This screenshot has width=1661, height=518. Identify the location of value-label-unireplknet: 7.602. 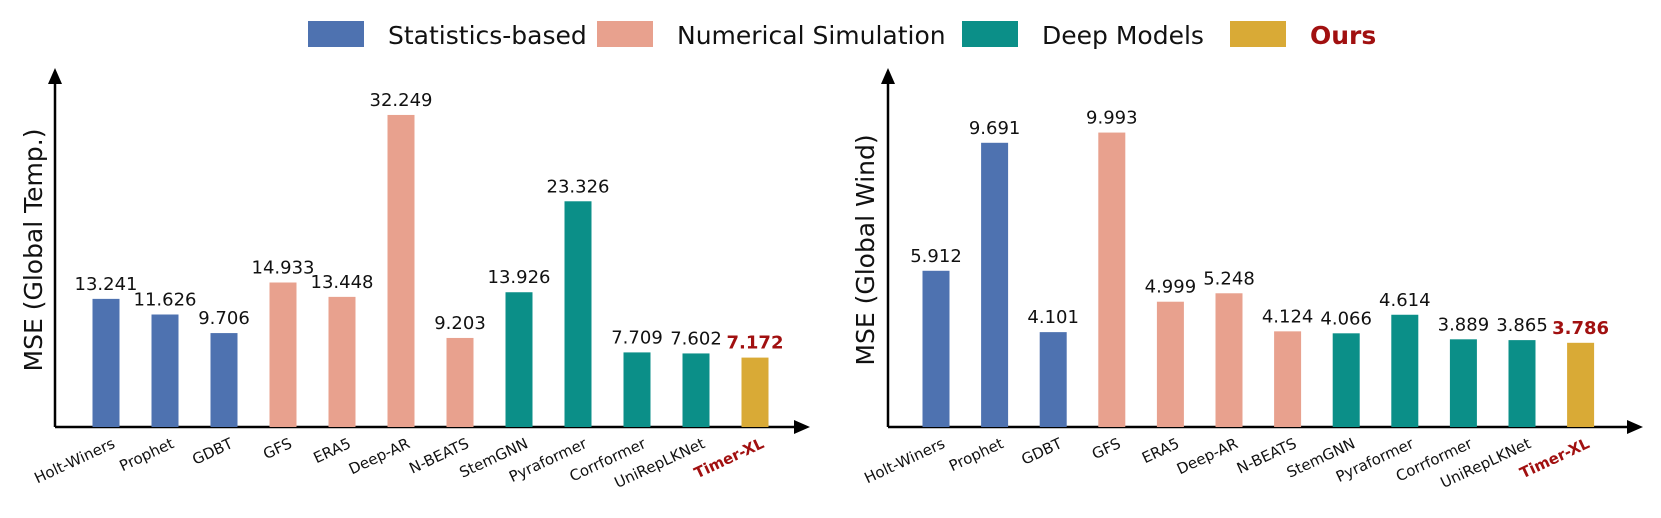
(696, 338).